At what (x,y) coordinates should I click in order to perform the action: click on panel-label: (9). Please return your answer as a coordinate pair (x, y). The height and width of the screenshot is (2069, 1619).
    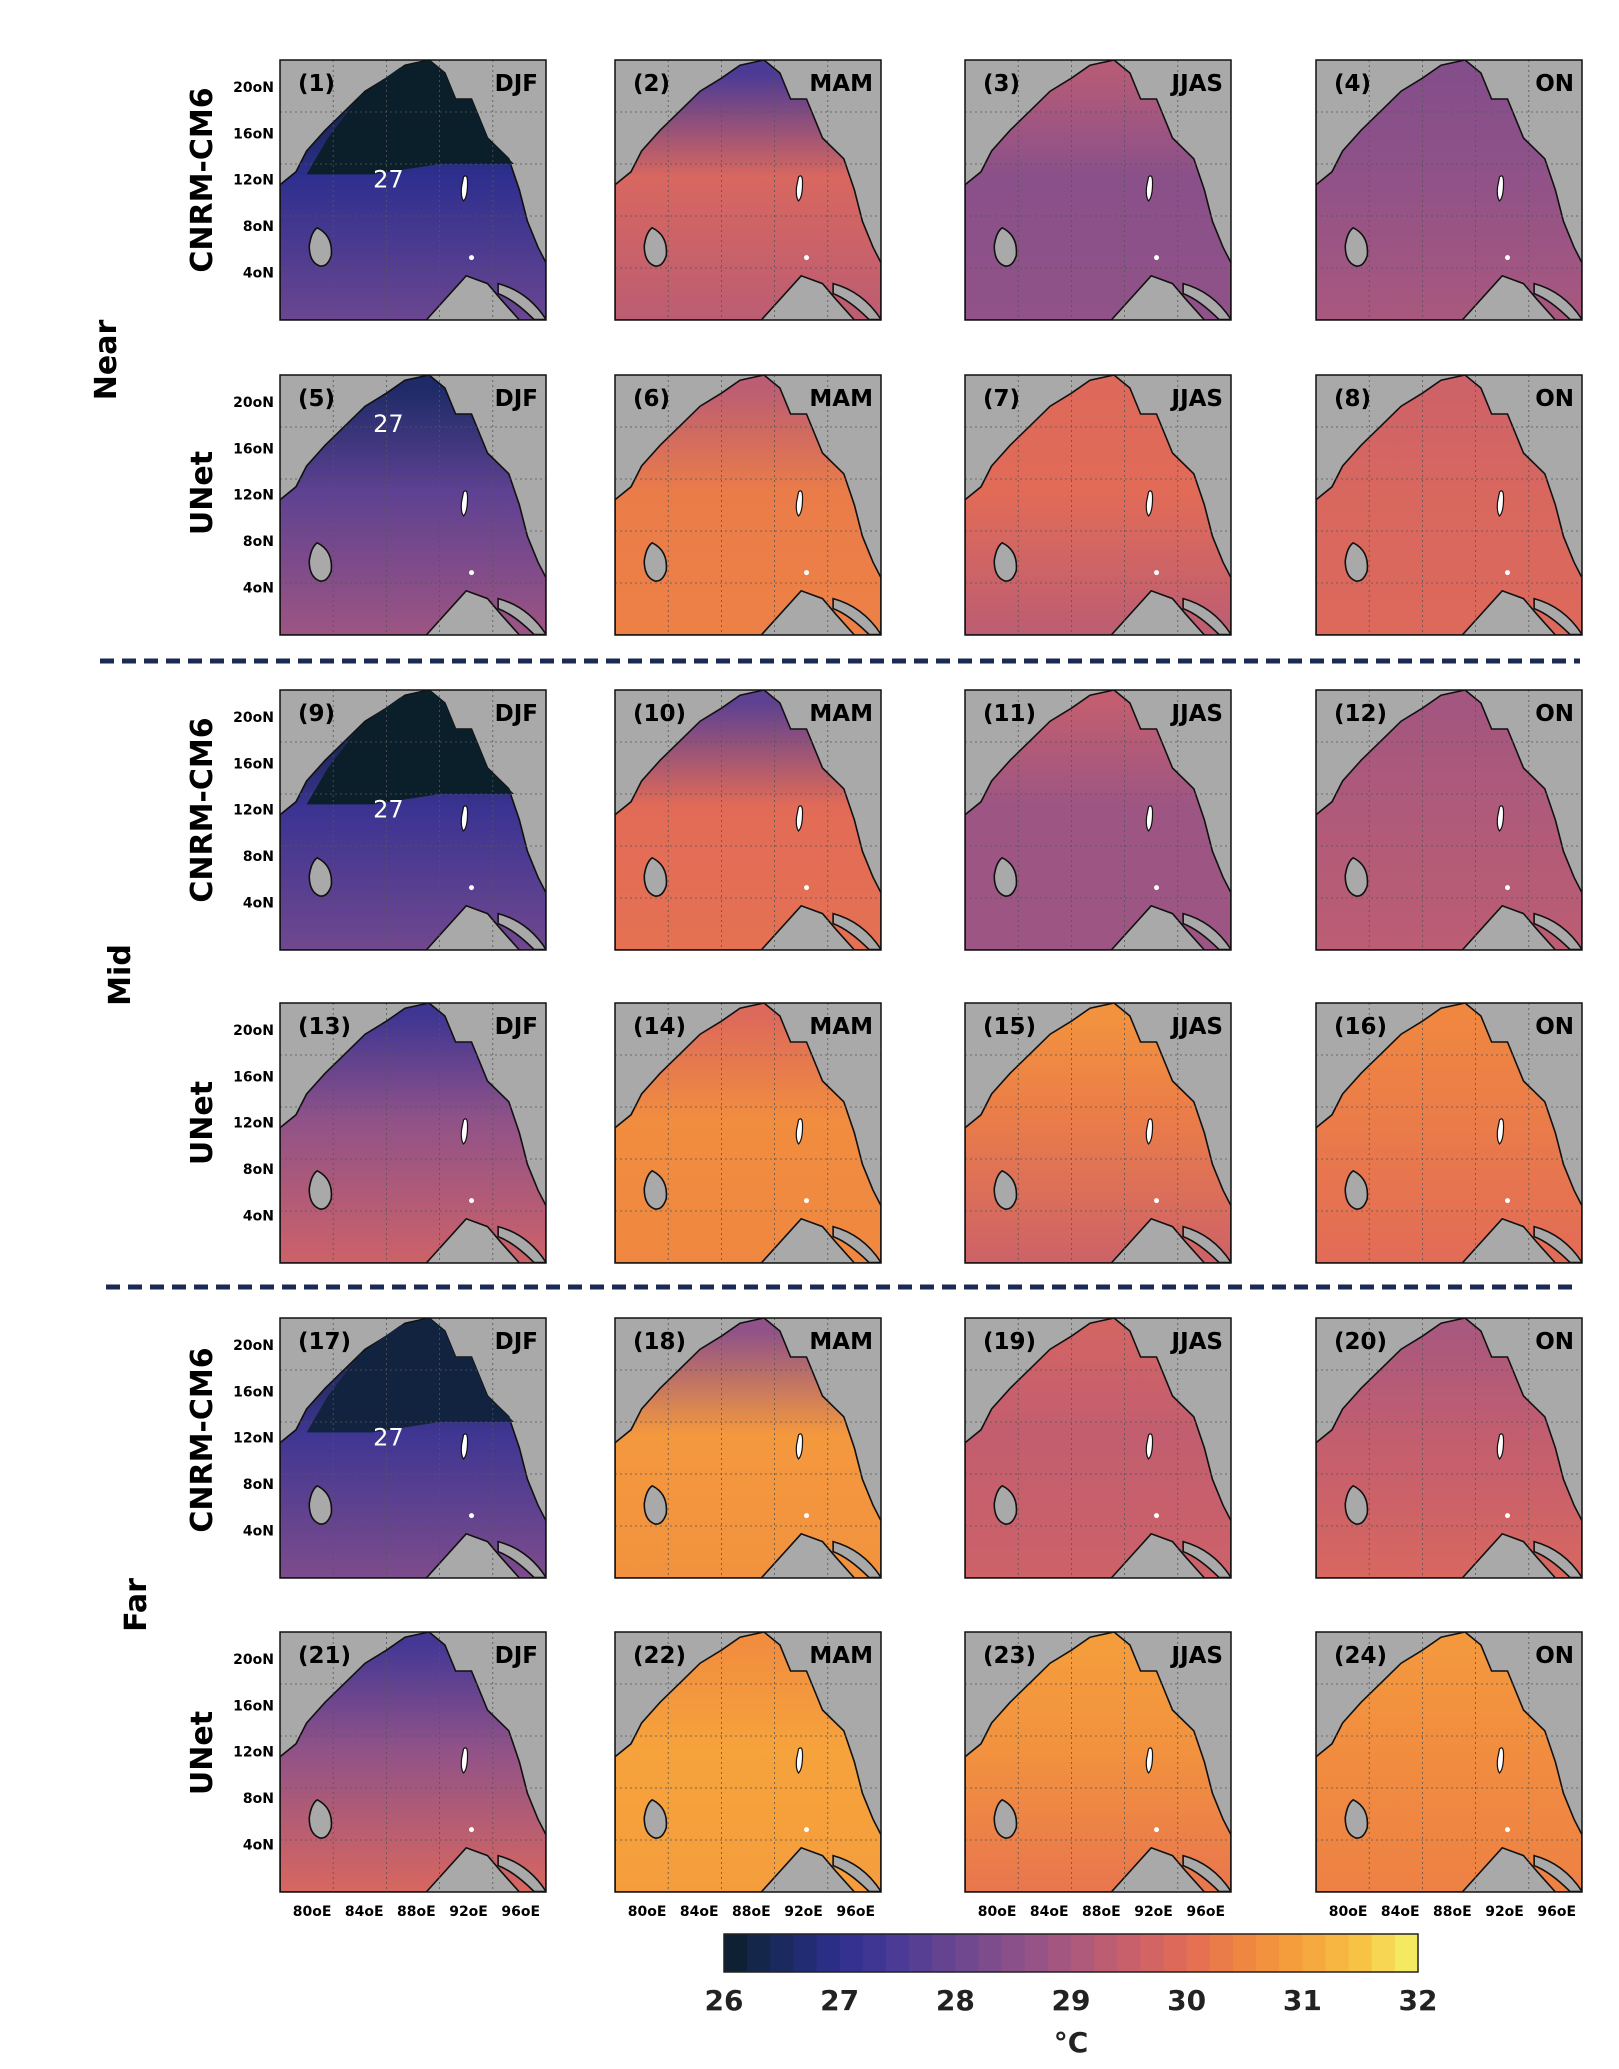
    Looking at the image, I should click on (316, 714).